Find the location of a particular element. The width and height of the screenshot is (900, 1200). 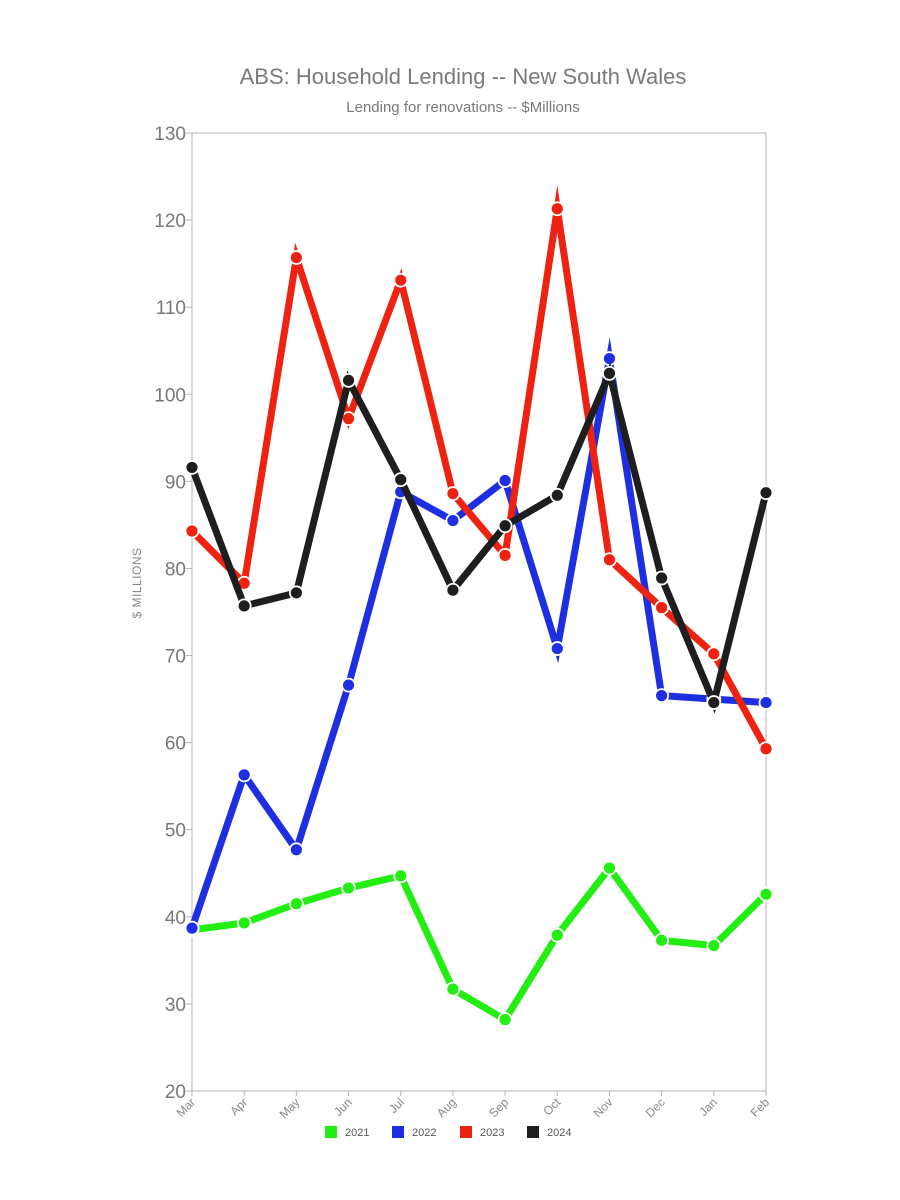

y-tick-label: 40 is located at coordinates (175, 918).